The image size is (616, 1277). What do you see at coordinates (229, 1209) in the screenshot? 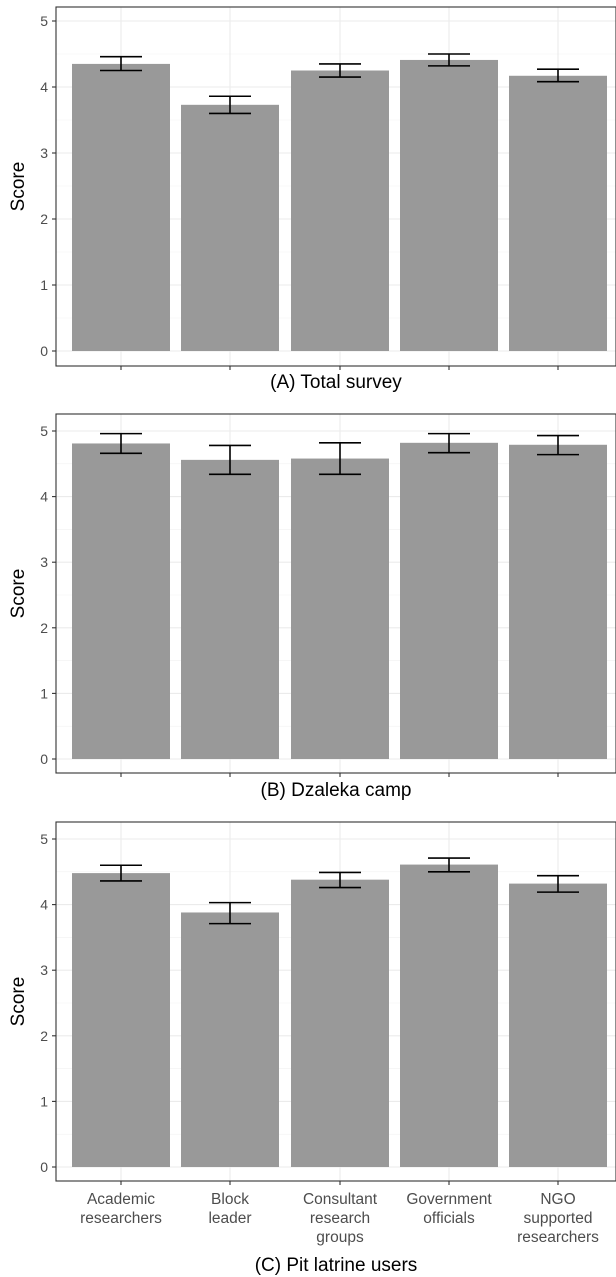
I see `x-tick-label: Block leader` at bounding box center [229, 1209].